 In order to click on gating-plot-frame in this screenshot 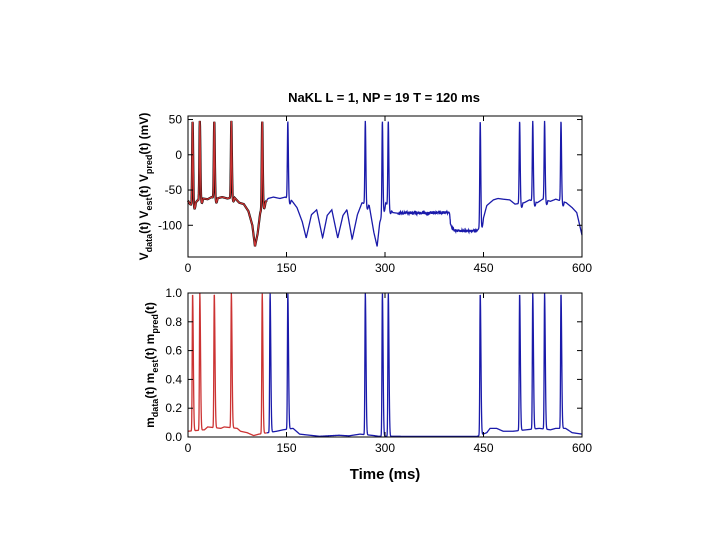, I will do `click(385, 365)`.